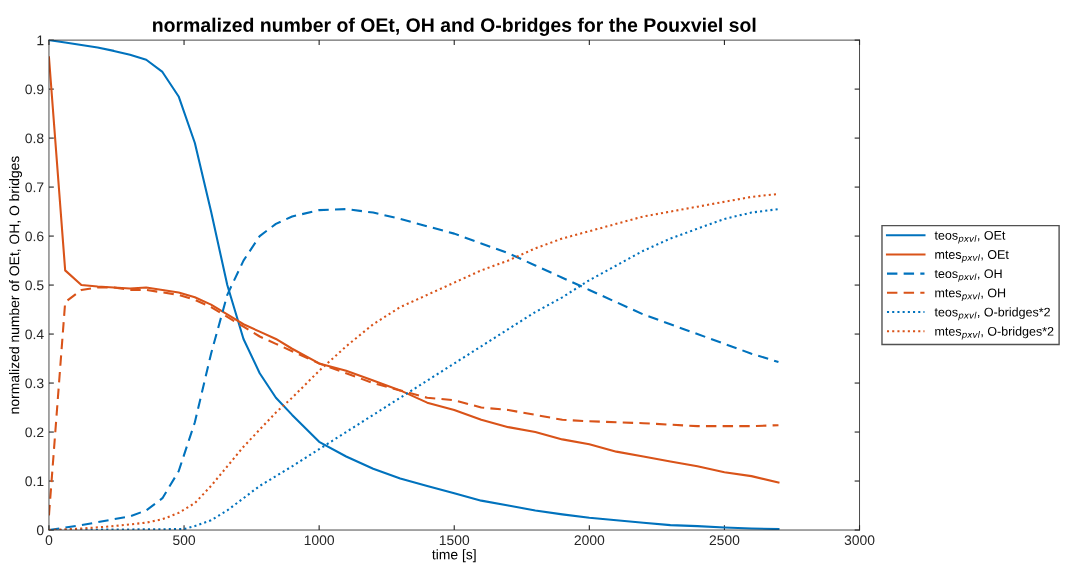 The width and height of the screenshot is (1088, 573). I want to click on chart-title: normalized number of OEt, OH and O-bridges for the Pouxviel sol, so click(454, 26).